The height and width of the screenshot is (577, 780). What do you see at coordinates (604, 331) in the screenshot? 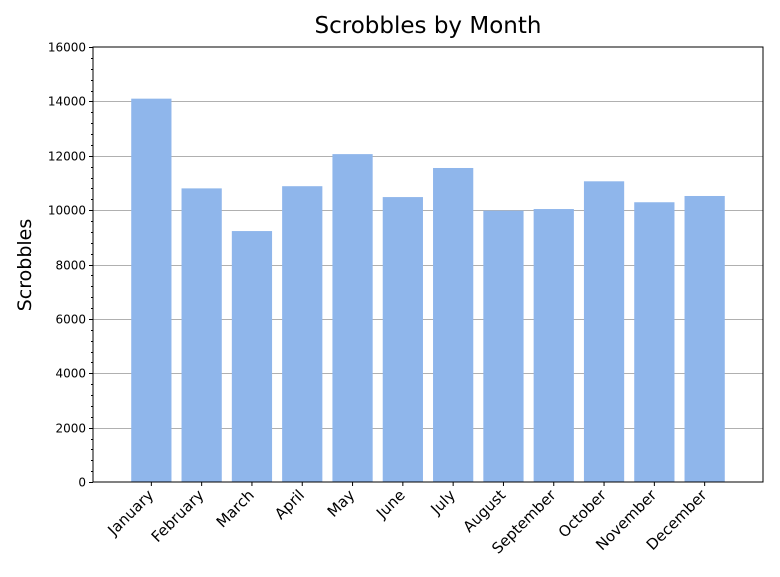
I see `bar-october` at bounding box center [604, 331].